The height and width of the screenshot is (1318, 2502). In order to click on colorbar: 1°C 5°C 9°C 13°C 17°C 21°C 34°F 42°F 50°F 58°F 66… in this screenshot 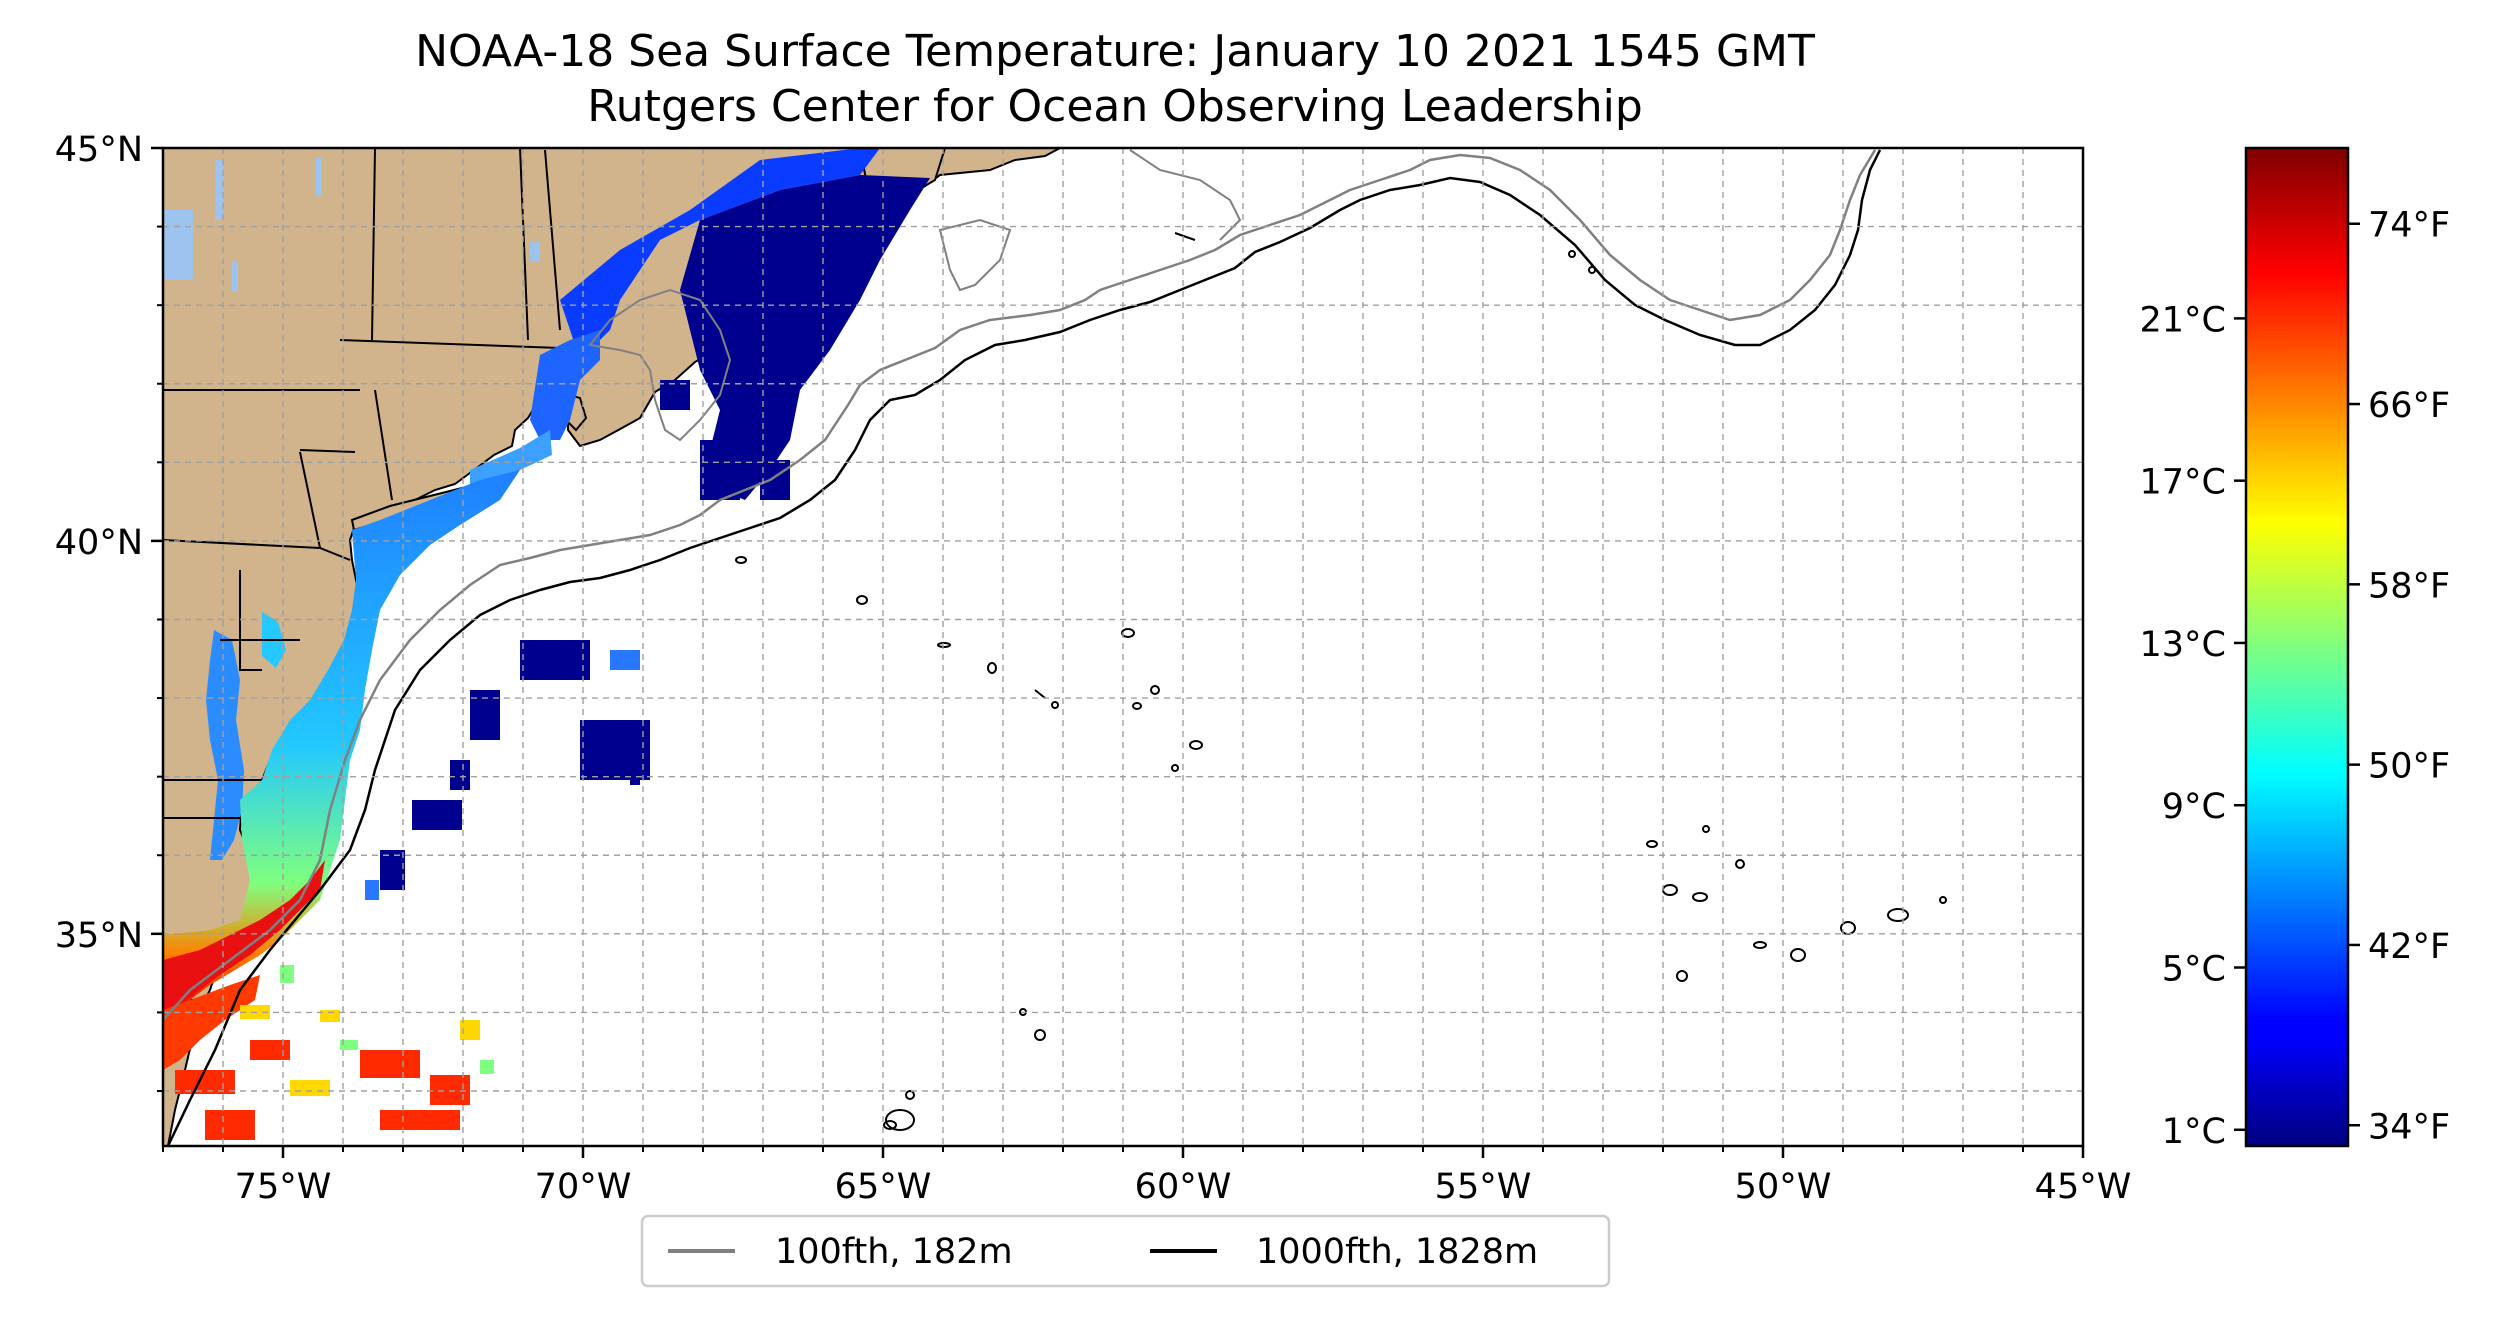, I will do `click(2295, 649)`.